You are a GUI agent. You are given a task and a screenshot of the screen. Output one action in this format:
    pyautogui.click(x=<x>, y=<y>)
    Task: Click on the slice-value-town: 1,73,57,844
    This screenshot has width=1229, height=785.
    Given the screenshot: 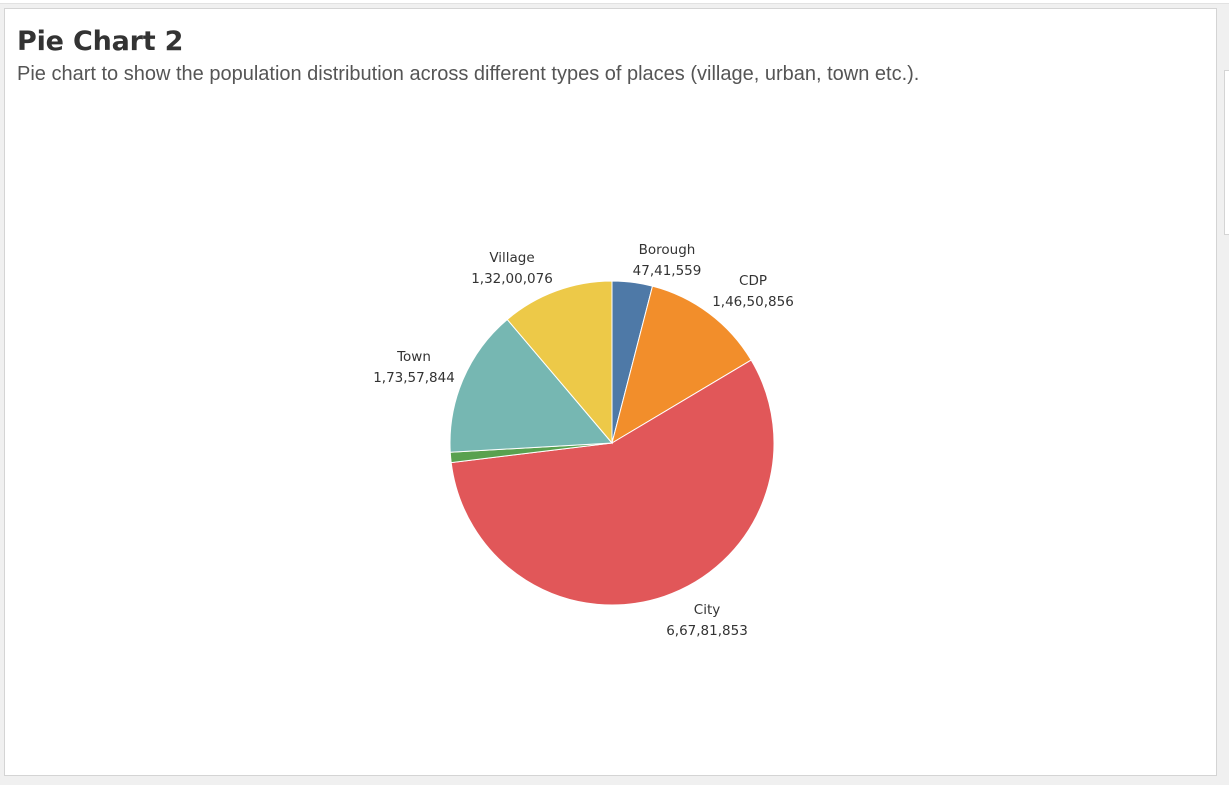 What is the action you would take?
    pyautogui.click(x=414, y=378)
    